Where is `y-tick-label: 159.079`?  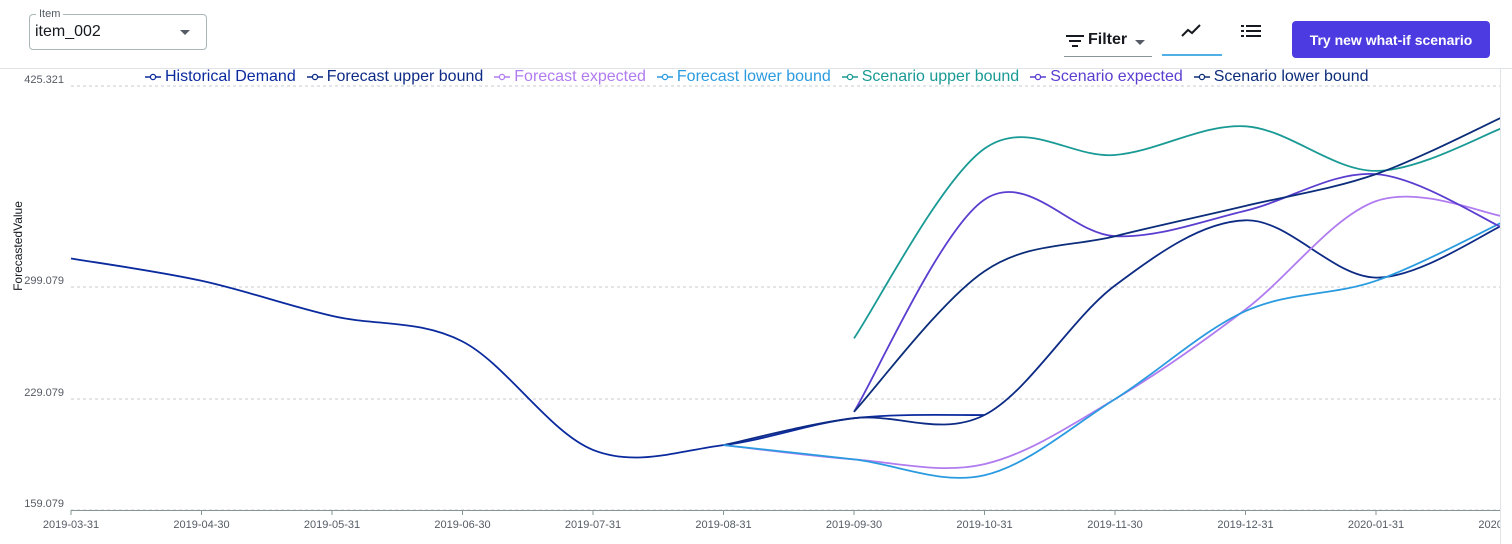 y-tick-label: 159.079 is located at coordinates (44, 504).